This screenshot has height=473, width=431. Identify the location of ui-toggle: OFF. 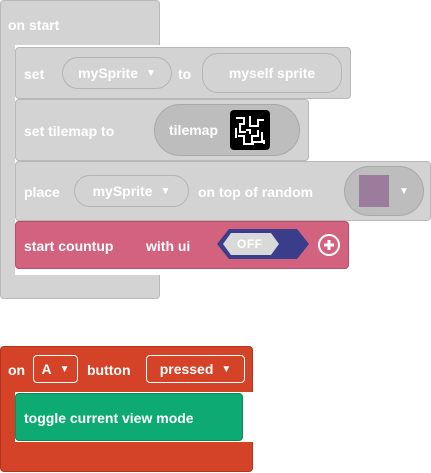
(263, 244).